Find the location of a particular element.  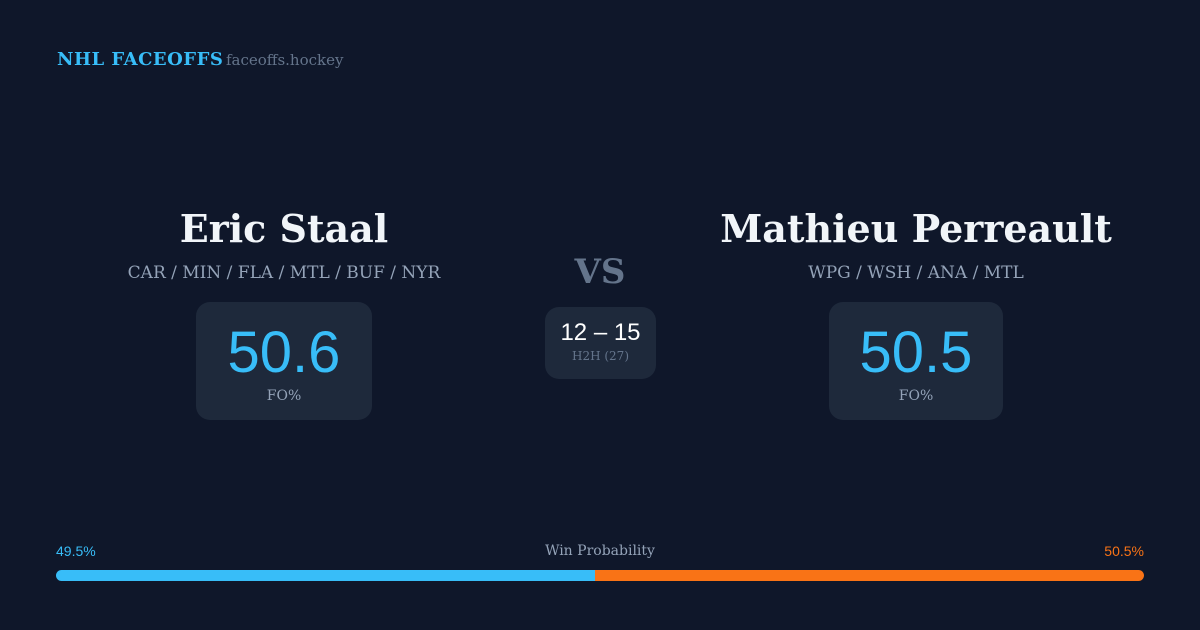

h2h-label: H2H (27) is located at coordinates (600, 356).